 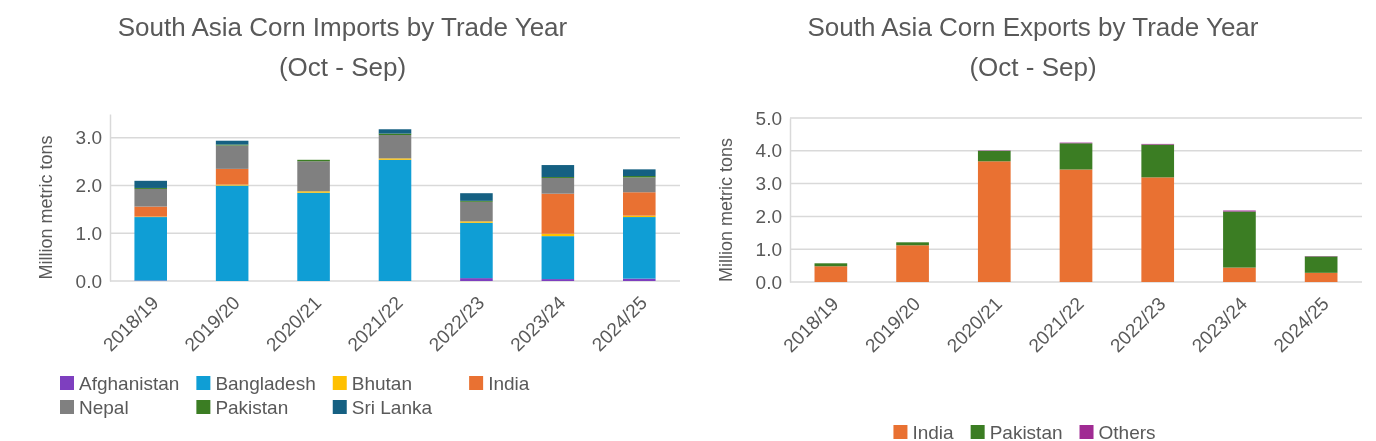 What do you see at coordinates (768, 151) in the screenshot?
I see `y-tick-label: 4.0` at bounding box center [768, 151].